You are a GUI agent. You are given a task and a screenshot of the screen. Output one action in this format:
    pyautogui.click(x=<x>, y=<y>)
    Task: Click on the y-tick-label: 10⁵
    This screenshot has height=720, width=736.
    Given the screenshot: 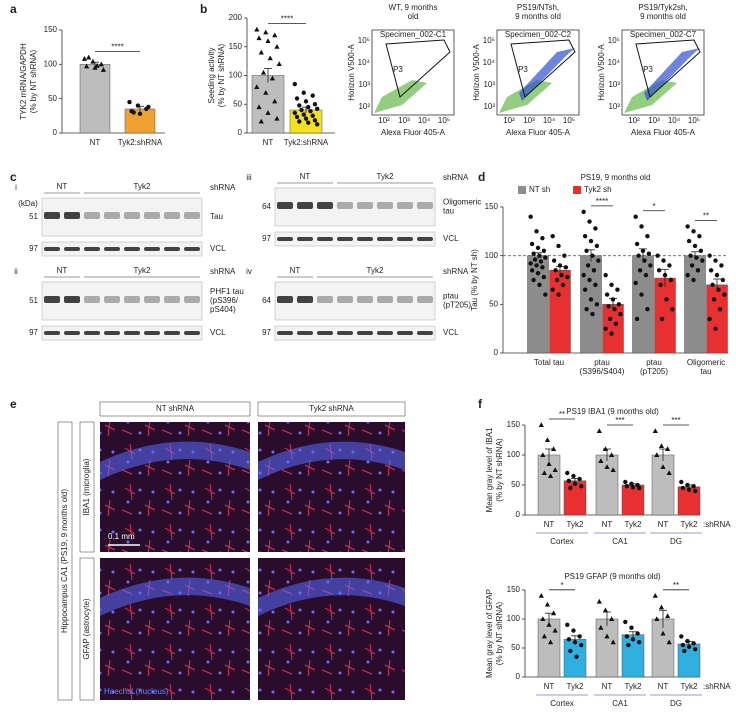 What is the action you would take?
    pyautogui.click(x=364, y=40)
    